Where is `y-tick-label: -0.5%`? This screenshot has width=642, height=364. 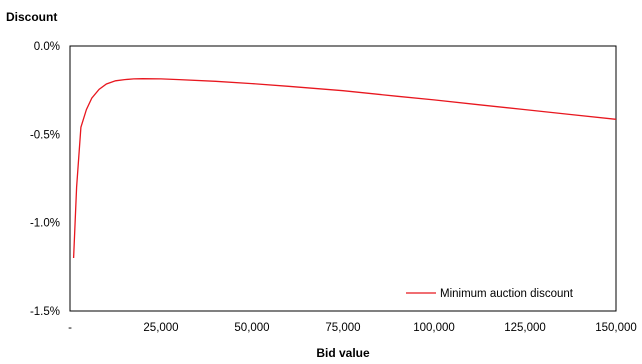
y-tick-label: -0.5% is located at coordinates (45, 135).